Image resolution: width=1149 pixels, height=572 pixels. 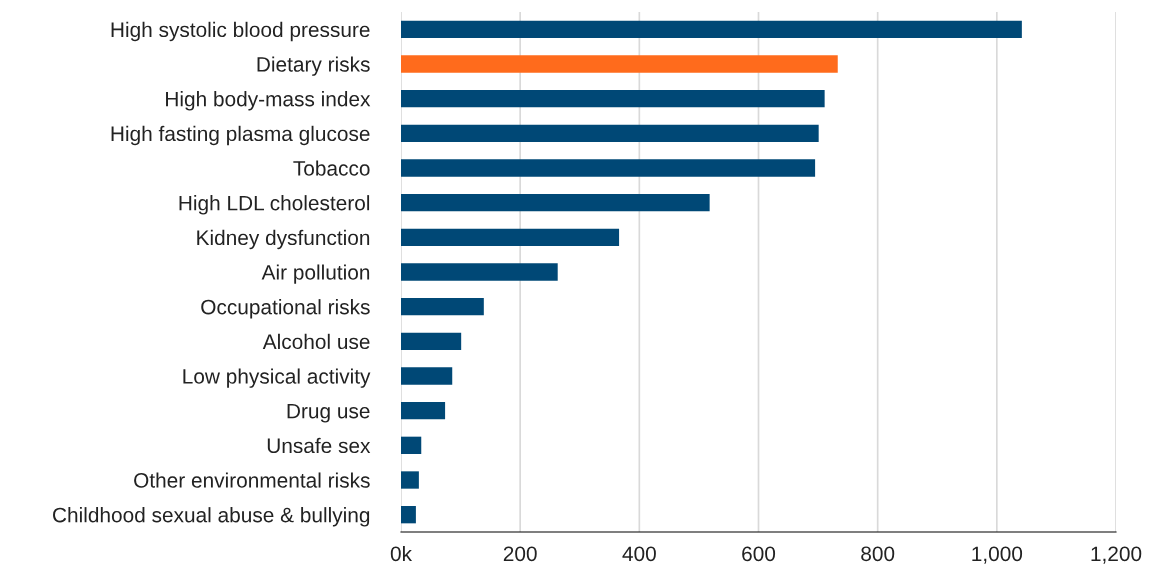 What do you see at coordinates (331, 168) in the screenshot?
I see `y-tick-label: Tobacco` at bounding box center [331, 168].